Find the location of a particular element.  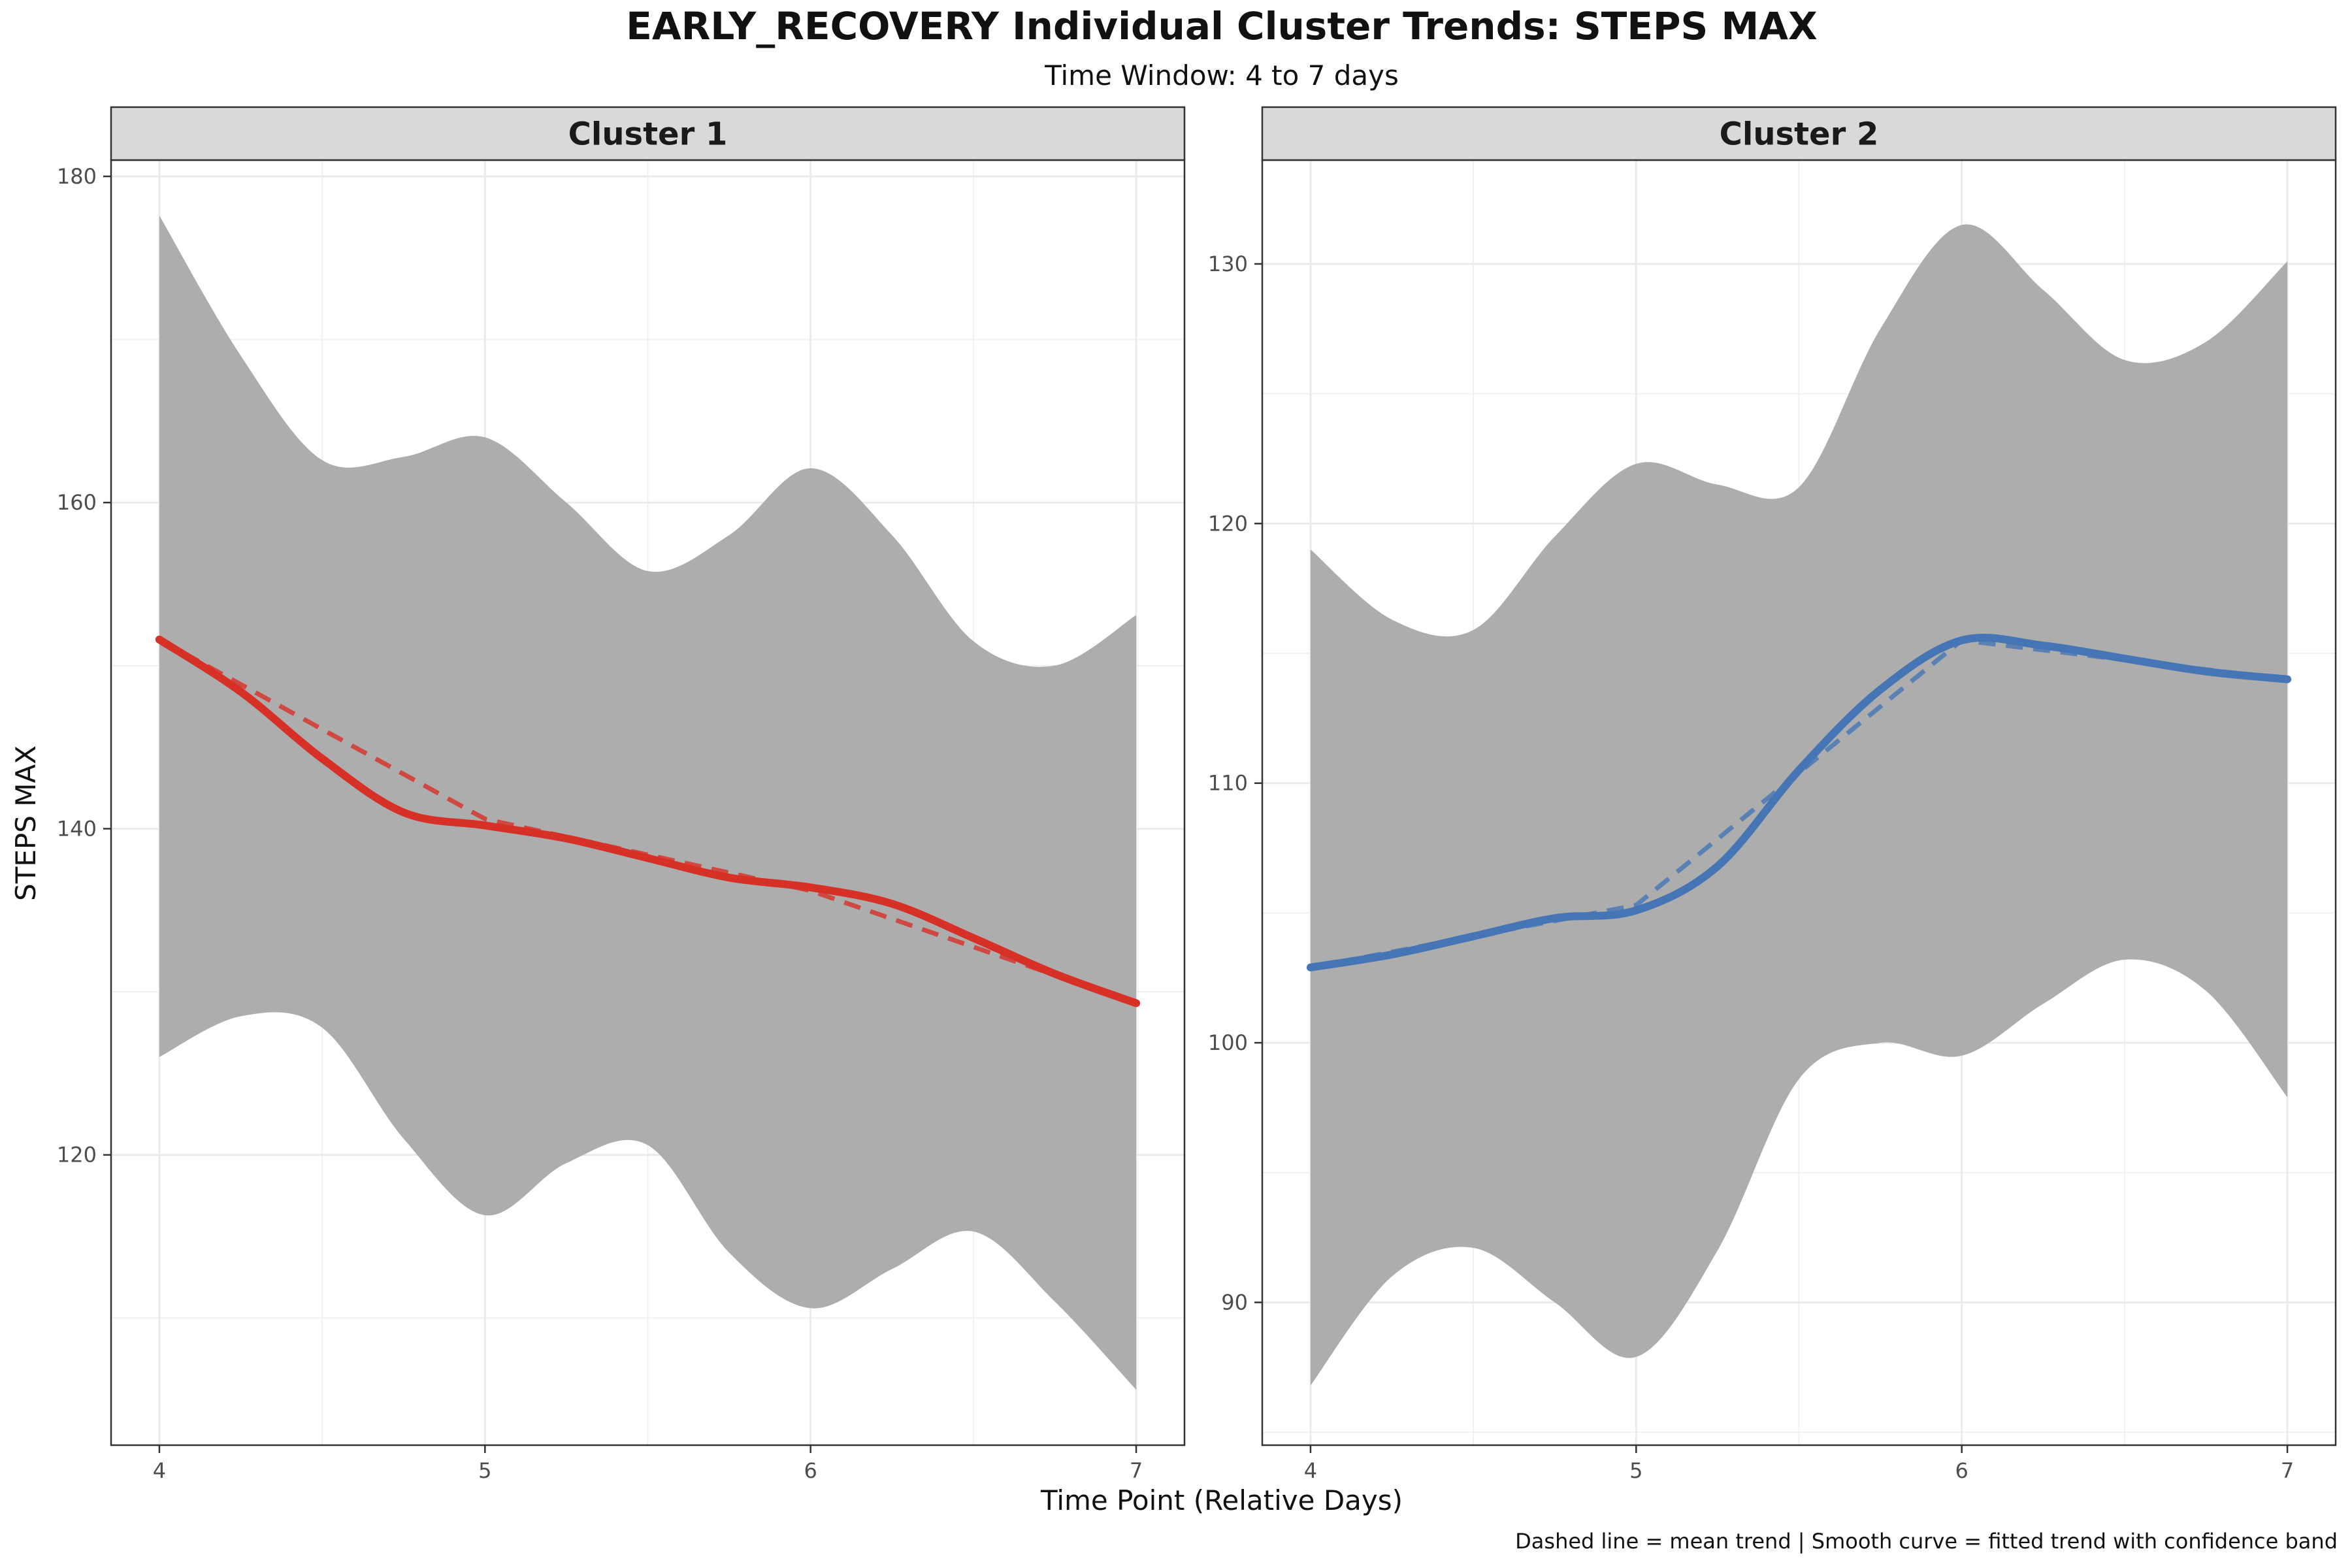

y-tick-label: 130 is located at coordinates (1228, 264).